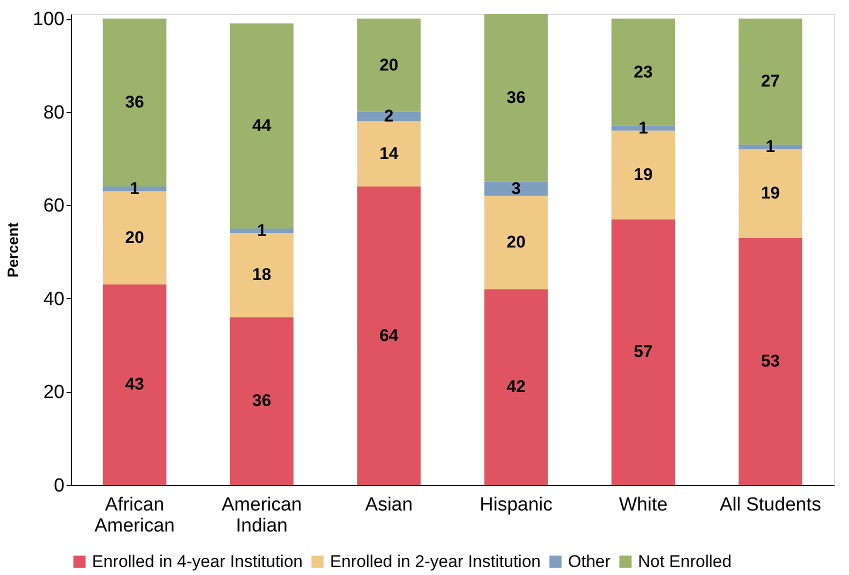 This screenshot has height=575, width=849. I want to click on data-label: 44, so click(262, 125).